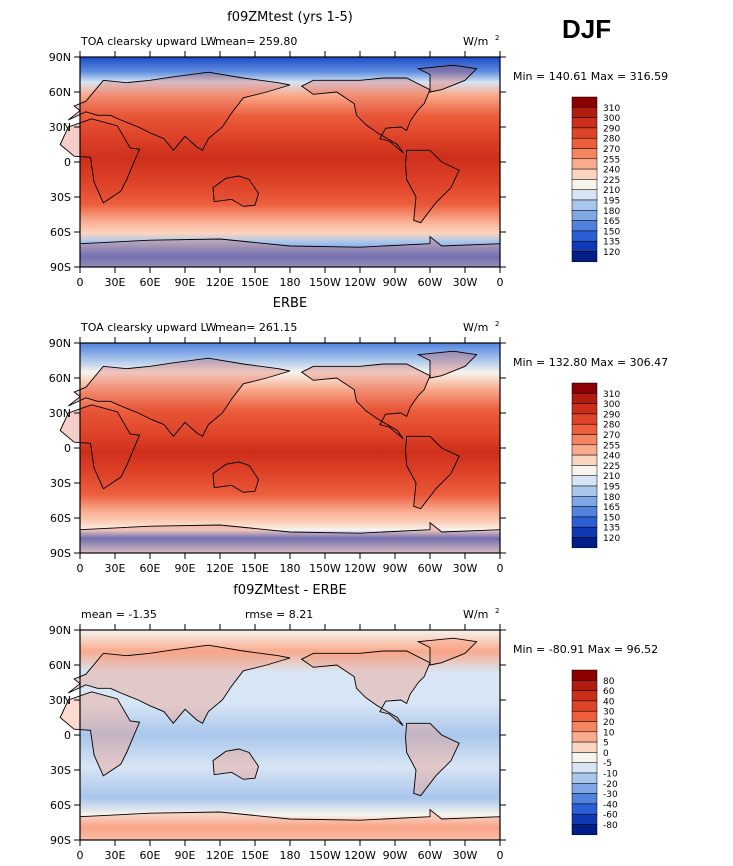  Describe the element at coordinates (290, 303) in the screenshot. I see `panel-title: ERBE` at that location.